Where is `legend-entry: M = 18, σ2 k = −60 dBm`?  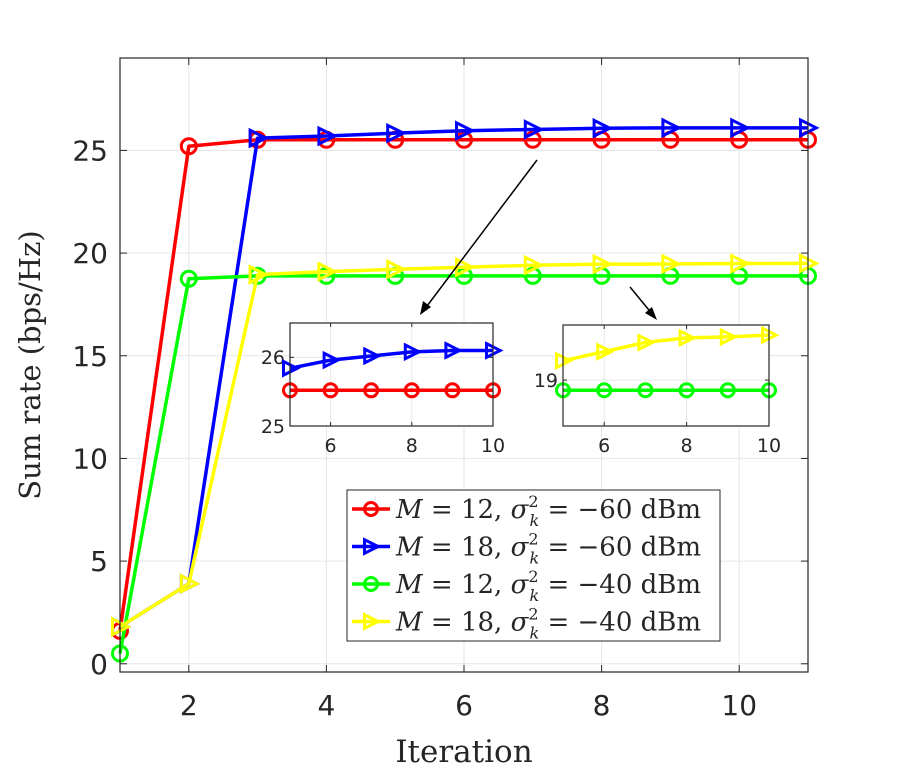
legend-entry: M = 18, σ2 k = −60 dBm is located at coordinates (526, 549).